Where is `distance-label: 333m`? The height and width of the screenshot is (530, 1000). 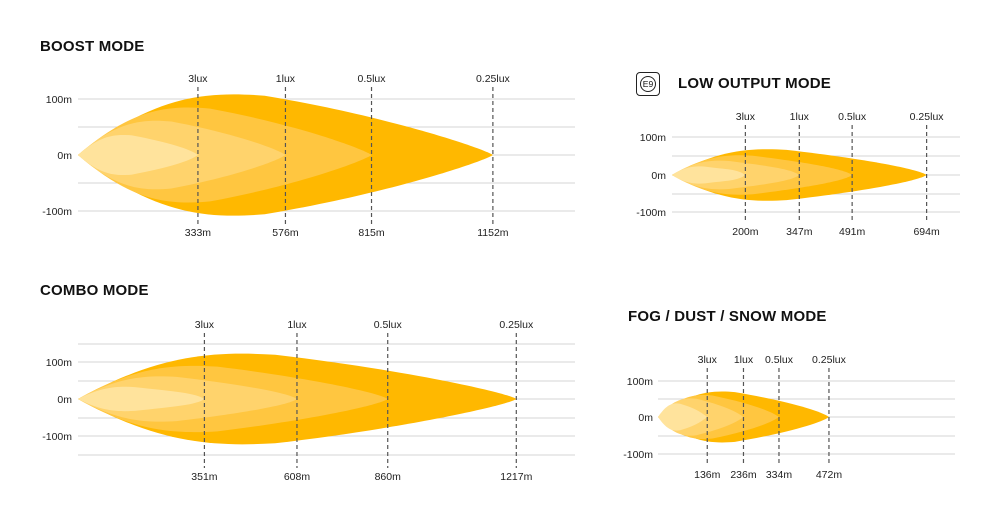
distance-label: 333m is located at coordinates (198, 233).